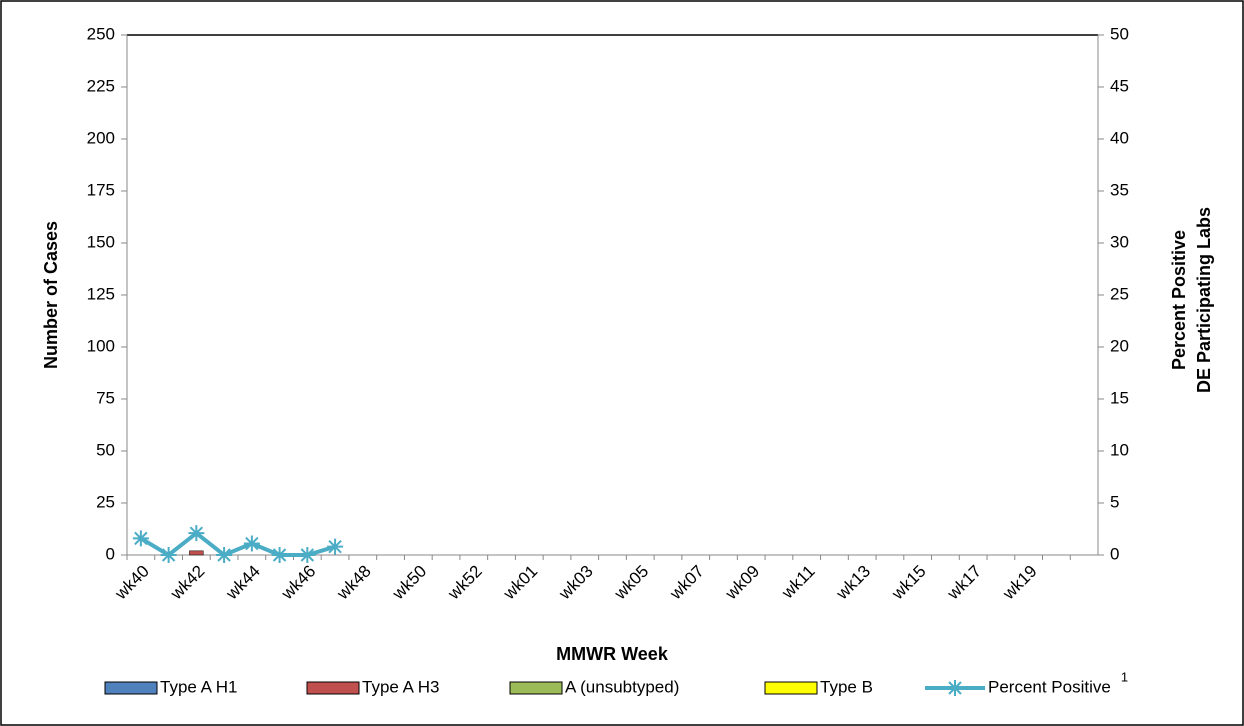  I want to click on y-tick-label: 150, so click(101, 241).